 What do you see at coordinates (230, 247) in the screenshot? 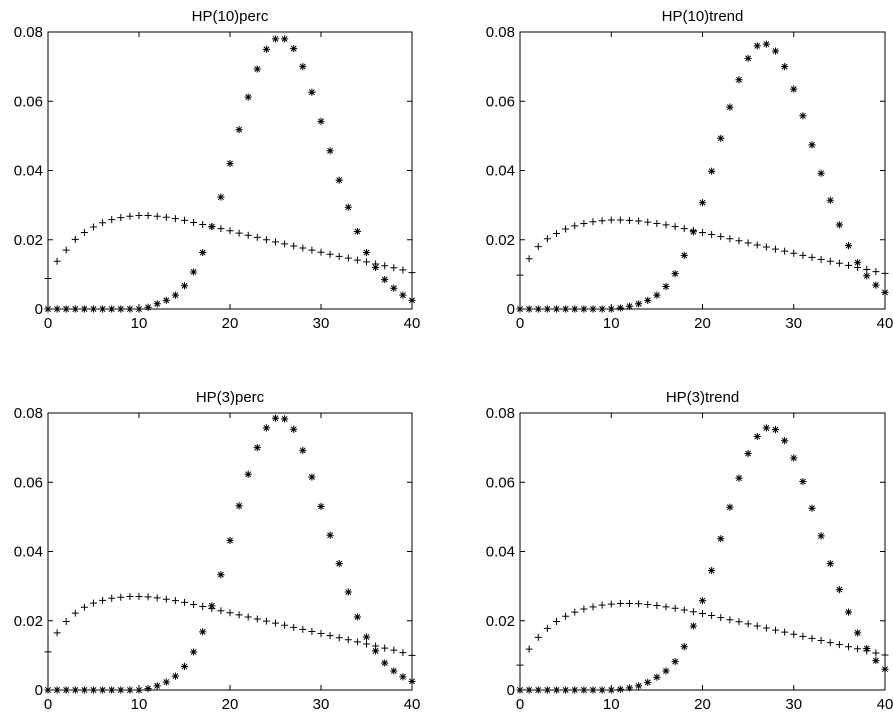
I see `series-plus` at bounding box center [230, 247].